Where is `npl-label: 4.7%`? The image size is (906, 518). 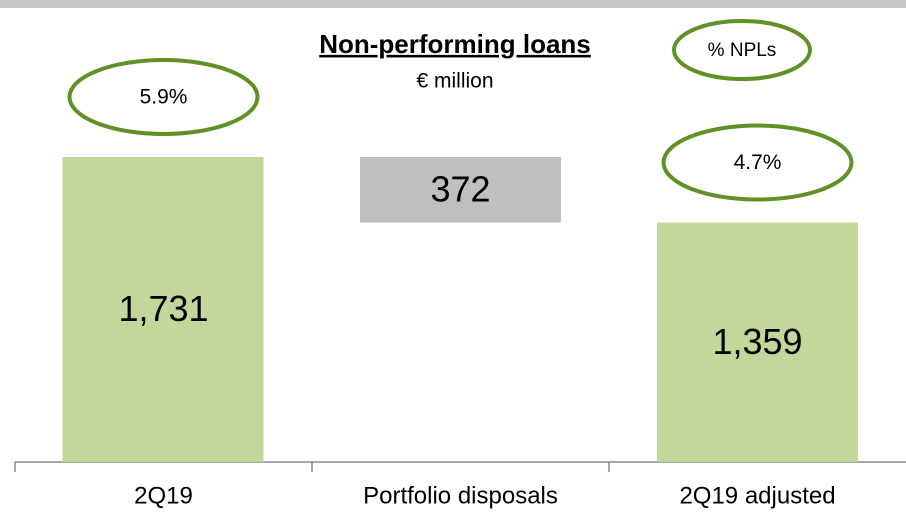
npl-label: 4.7% is located at coordinates (758, 162).